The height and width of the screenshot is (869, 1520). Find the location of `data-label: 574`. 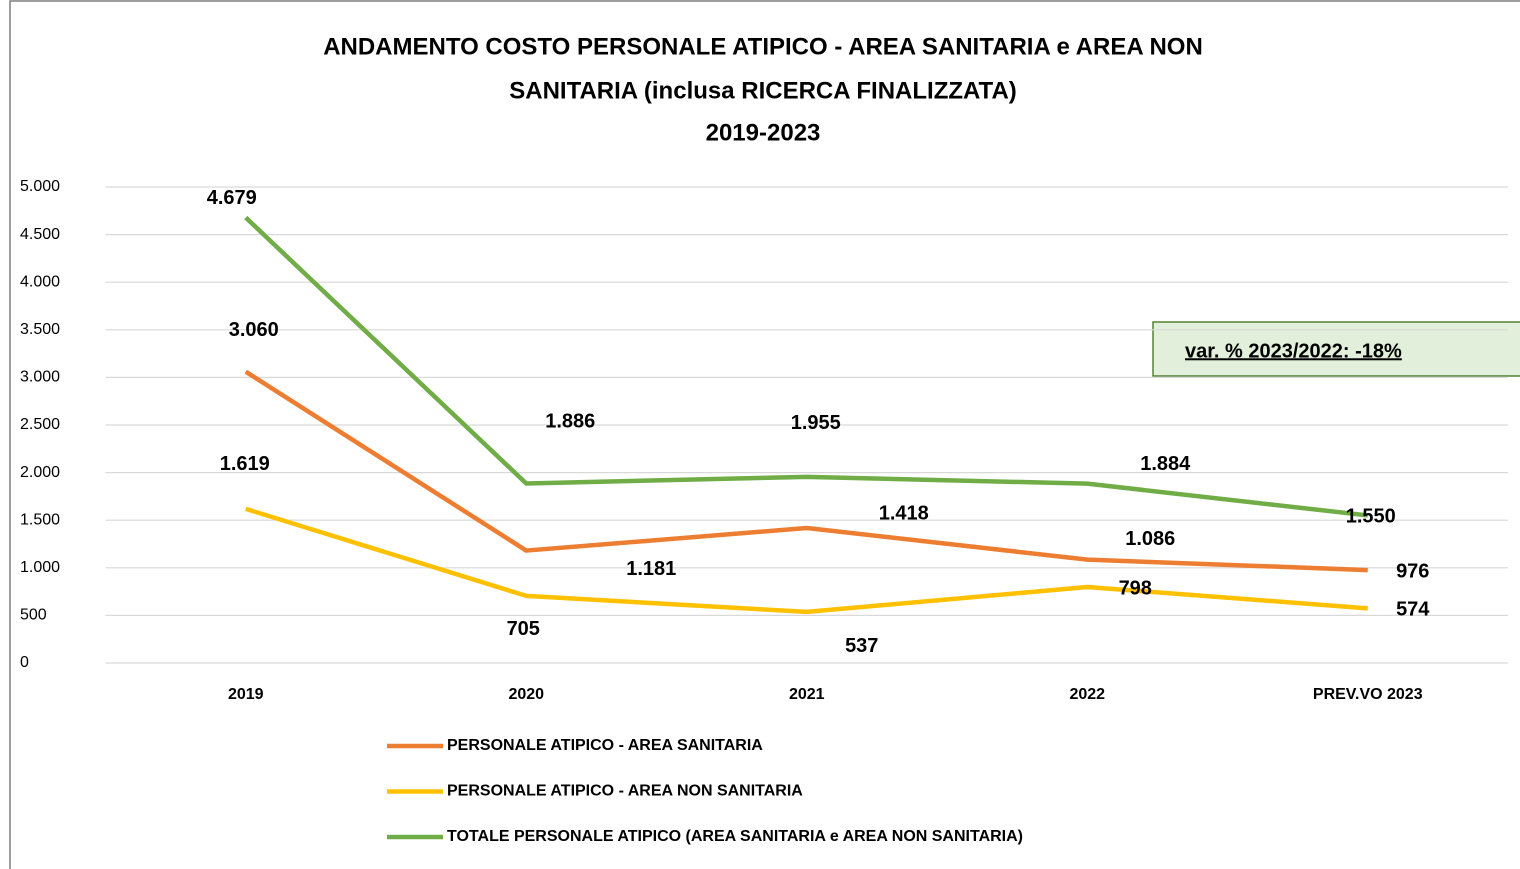

data-label: 574 is located at coordinates (1413, 610).